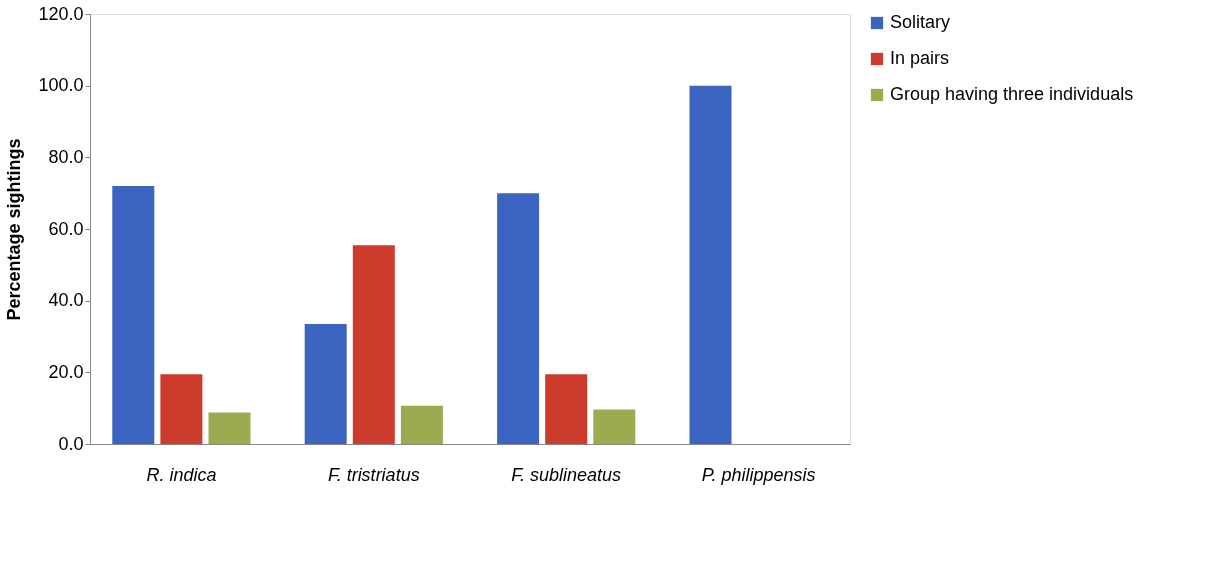 The width and height of the screenshot is (1213, 588). Describe the element at coordinates (66, 156) in the screenshot. I see `y-tick-label: 80.0` at that location.